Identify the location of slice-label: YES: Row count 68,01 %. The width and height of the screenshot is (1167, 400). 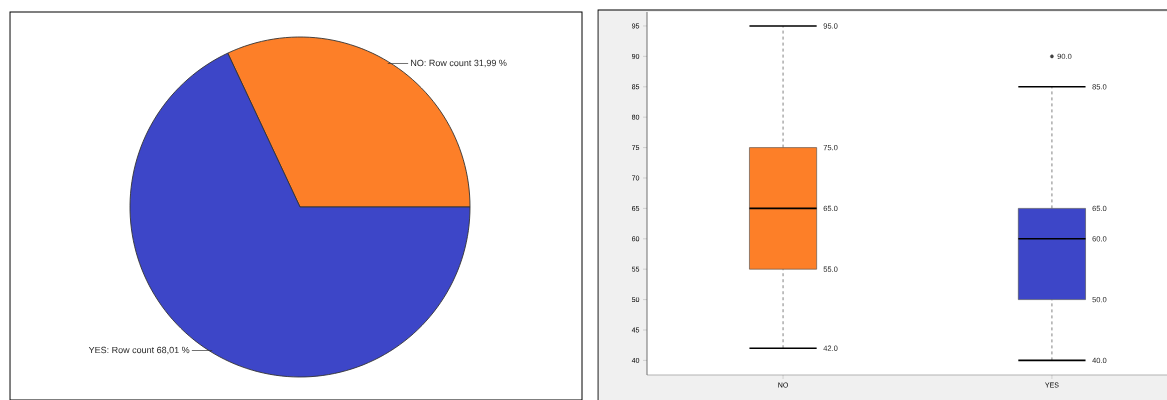
(139, 350).